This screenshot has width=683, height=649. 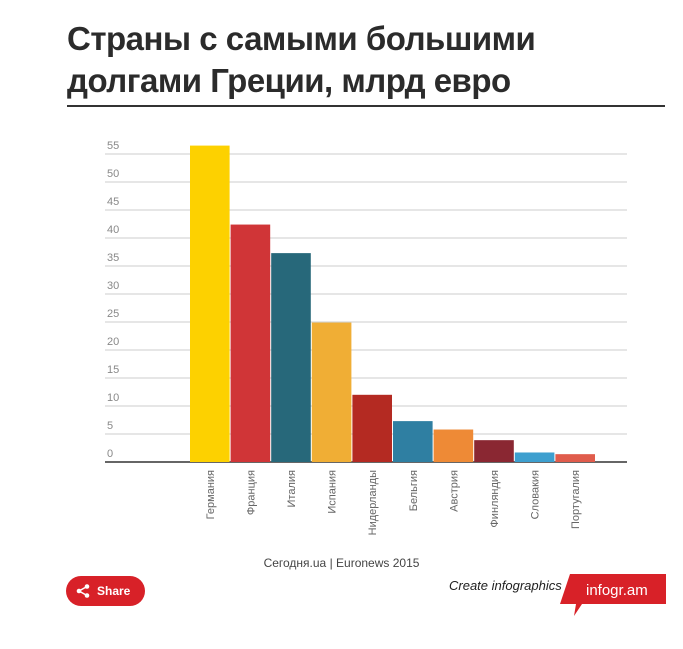 I want to click on x-tick-label: Нидерланды, so click(x=373, y=502).